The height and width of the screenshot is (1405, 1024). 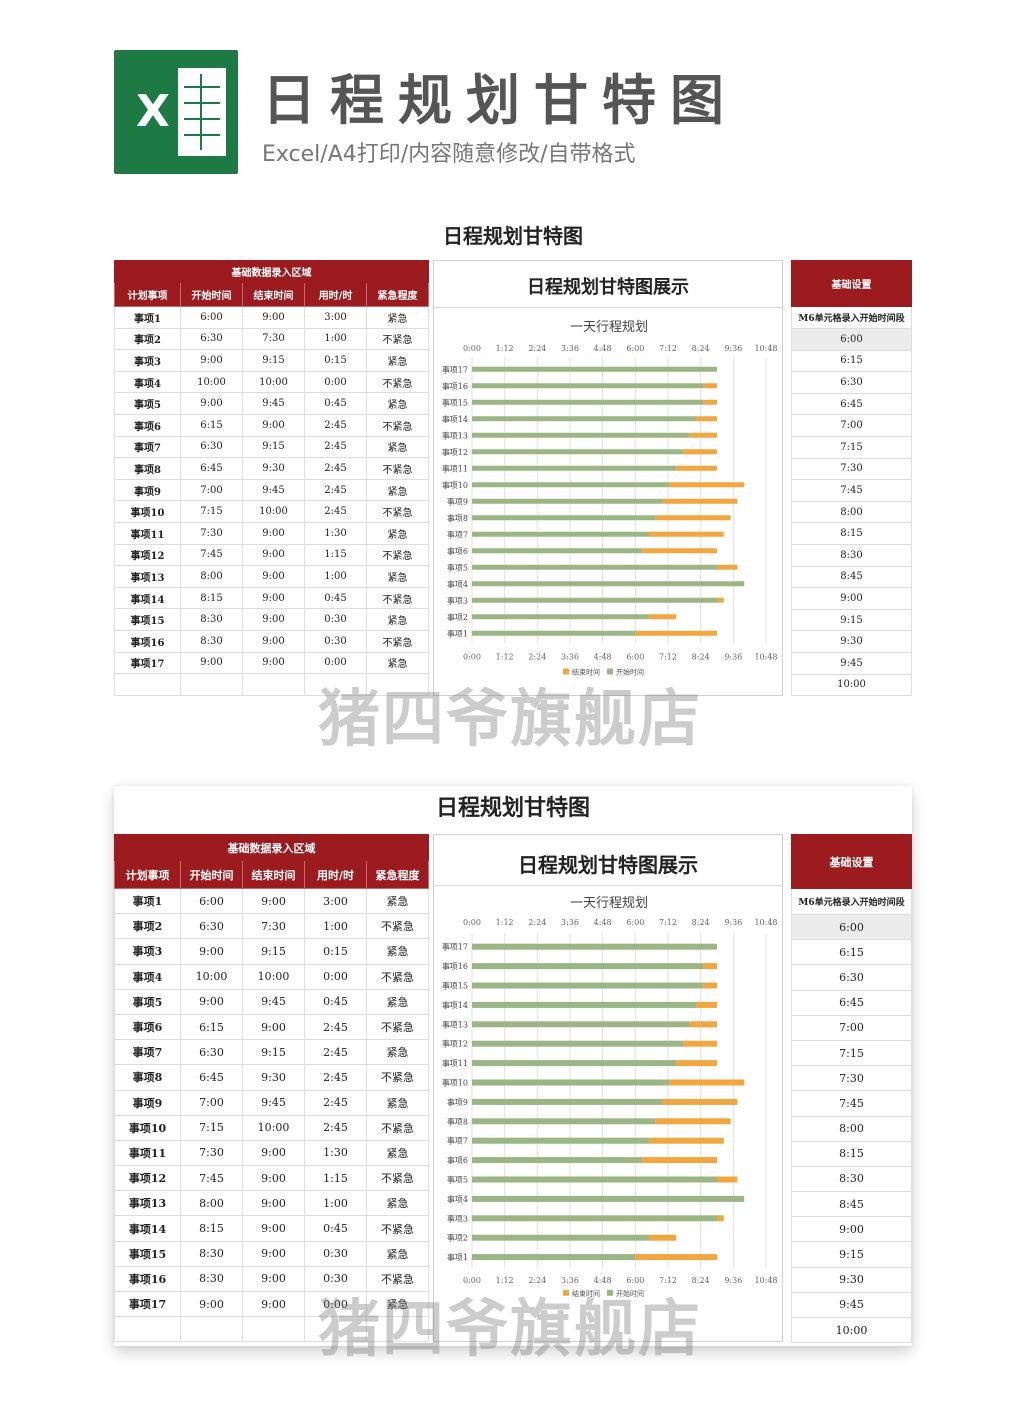 I want to click on table-cell: 6:00, so click(x=211, y=901).